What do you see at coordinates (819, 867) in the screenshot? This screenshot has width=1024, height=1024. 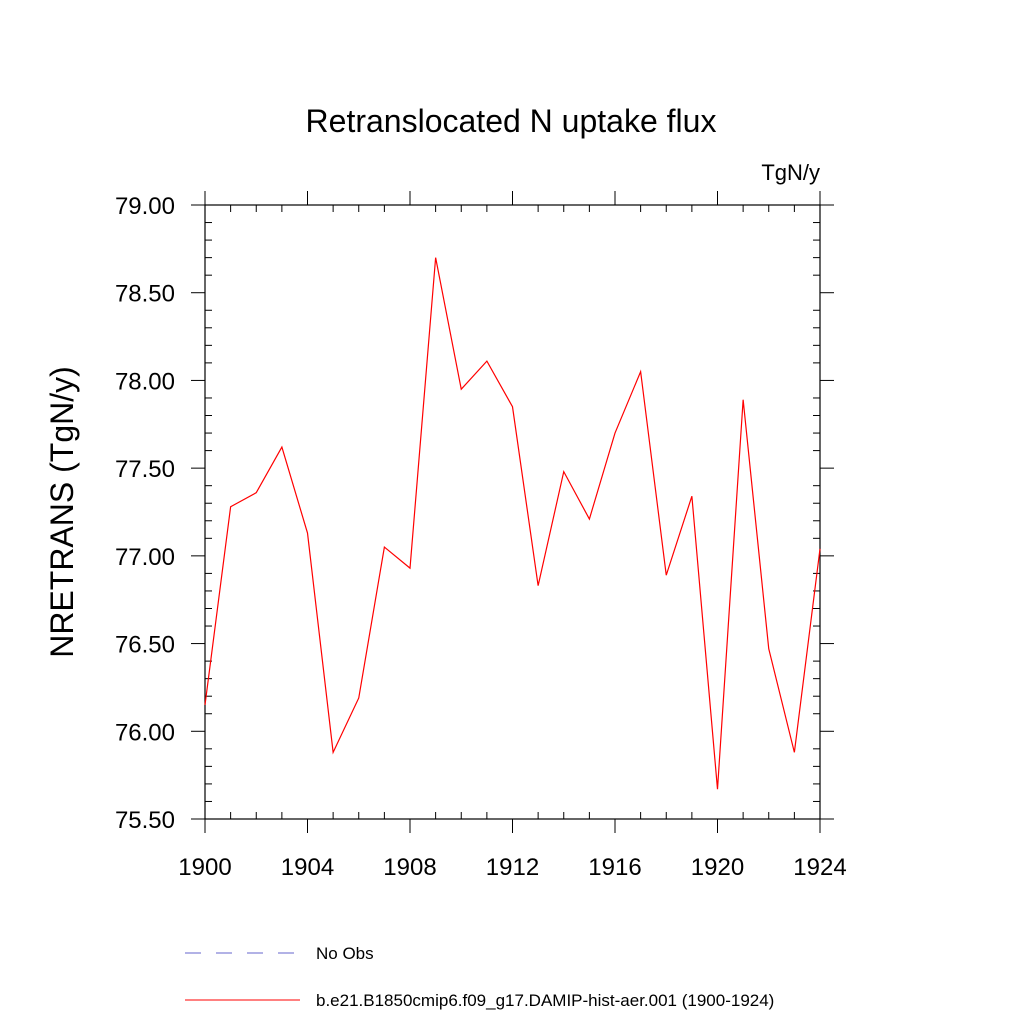 I see `x-tick-label: 1924` at bounding box center [819, 867].